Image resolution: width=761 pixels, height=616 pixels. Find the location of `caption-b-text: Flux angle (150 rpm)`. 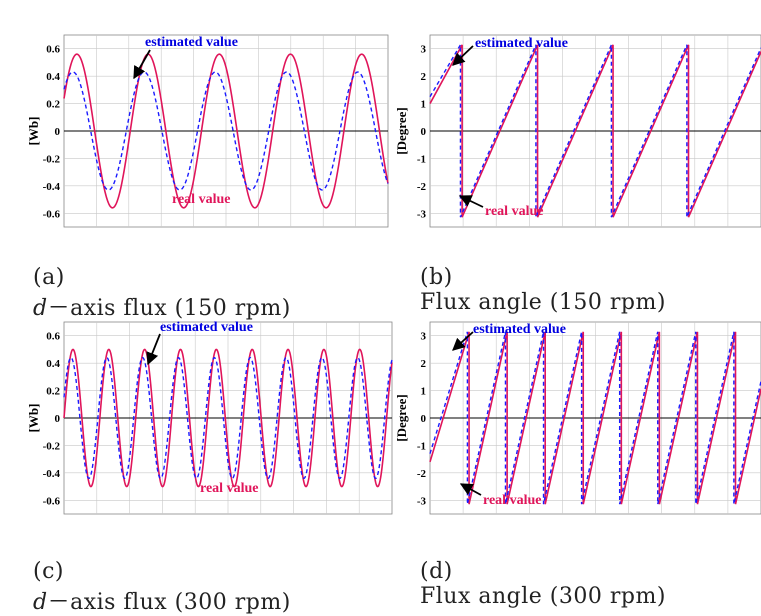

caption-b-text: Flux angle (150 rpm) is located at coordinates (543, 302).